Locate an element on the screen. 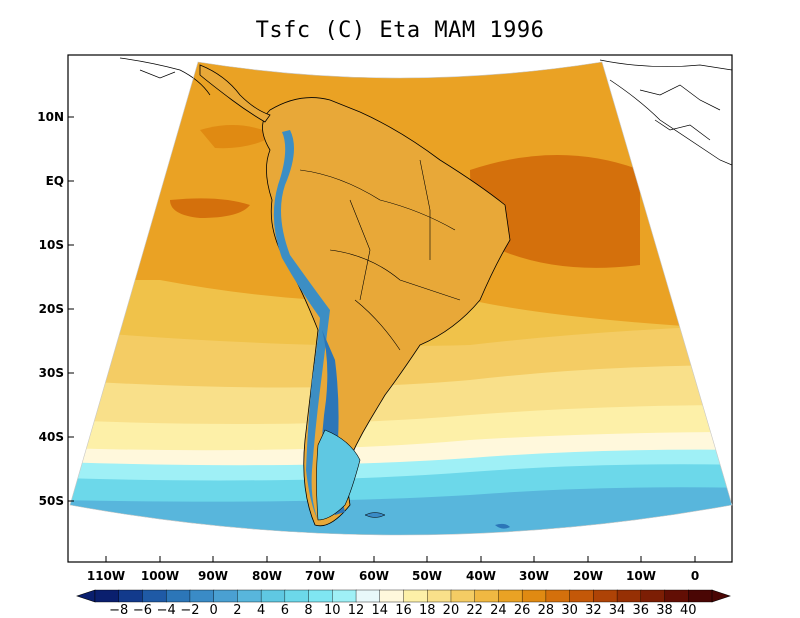  lon-label-60w: 60W is located at coordinates (374, 576).